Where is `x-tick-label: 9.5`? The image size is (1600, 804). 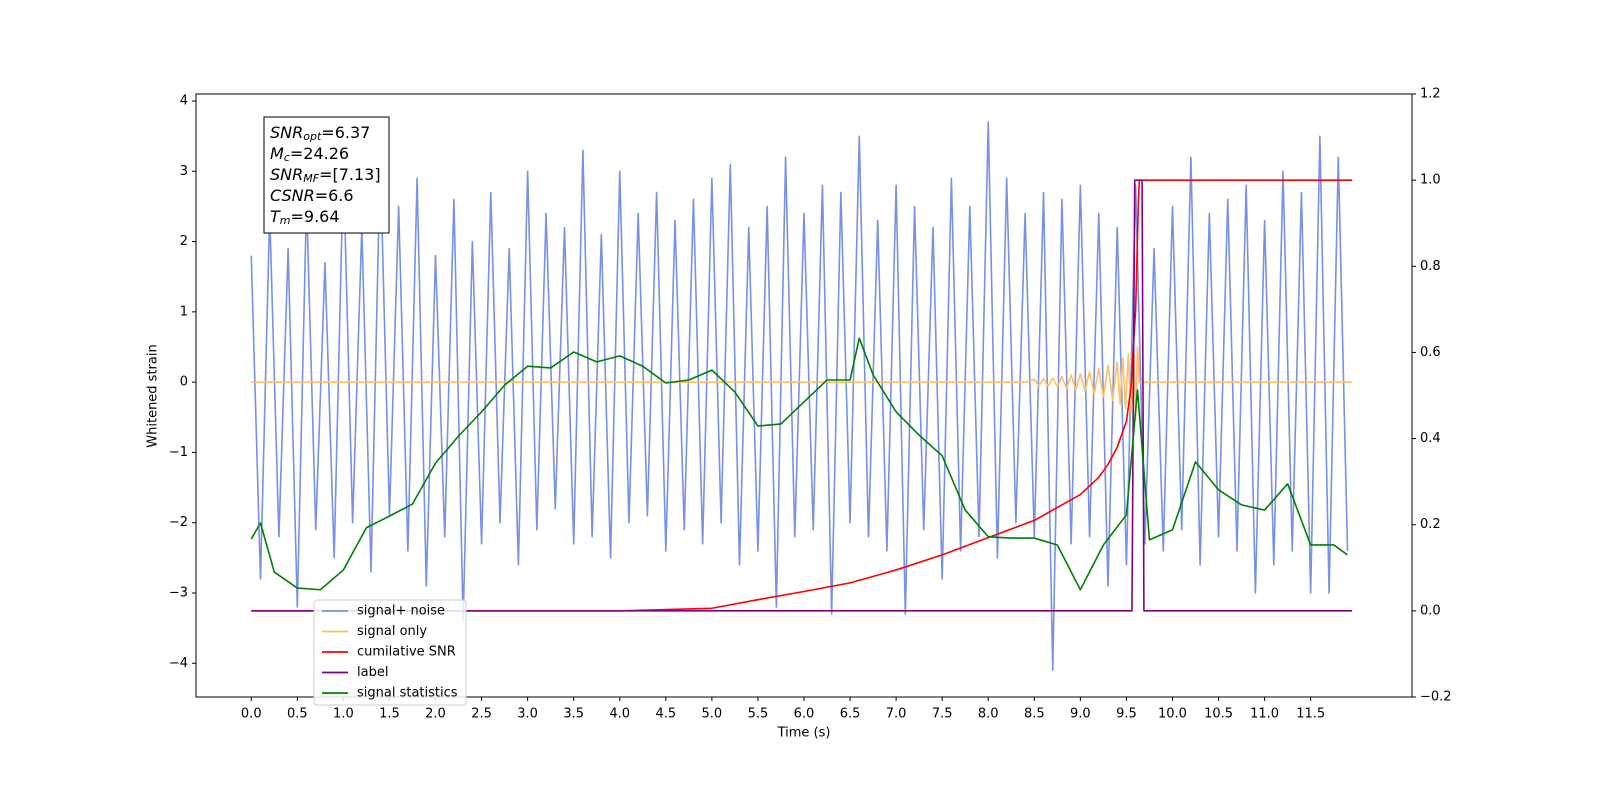
x-tick-label: 9.5 is located at coordinates (1126, 714).